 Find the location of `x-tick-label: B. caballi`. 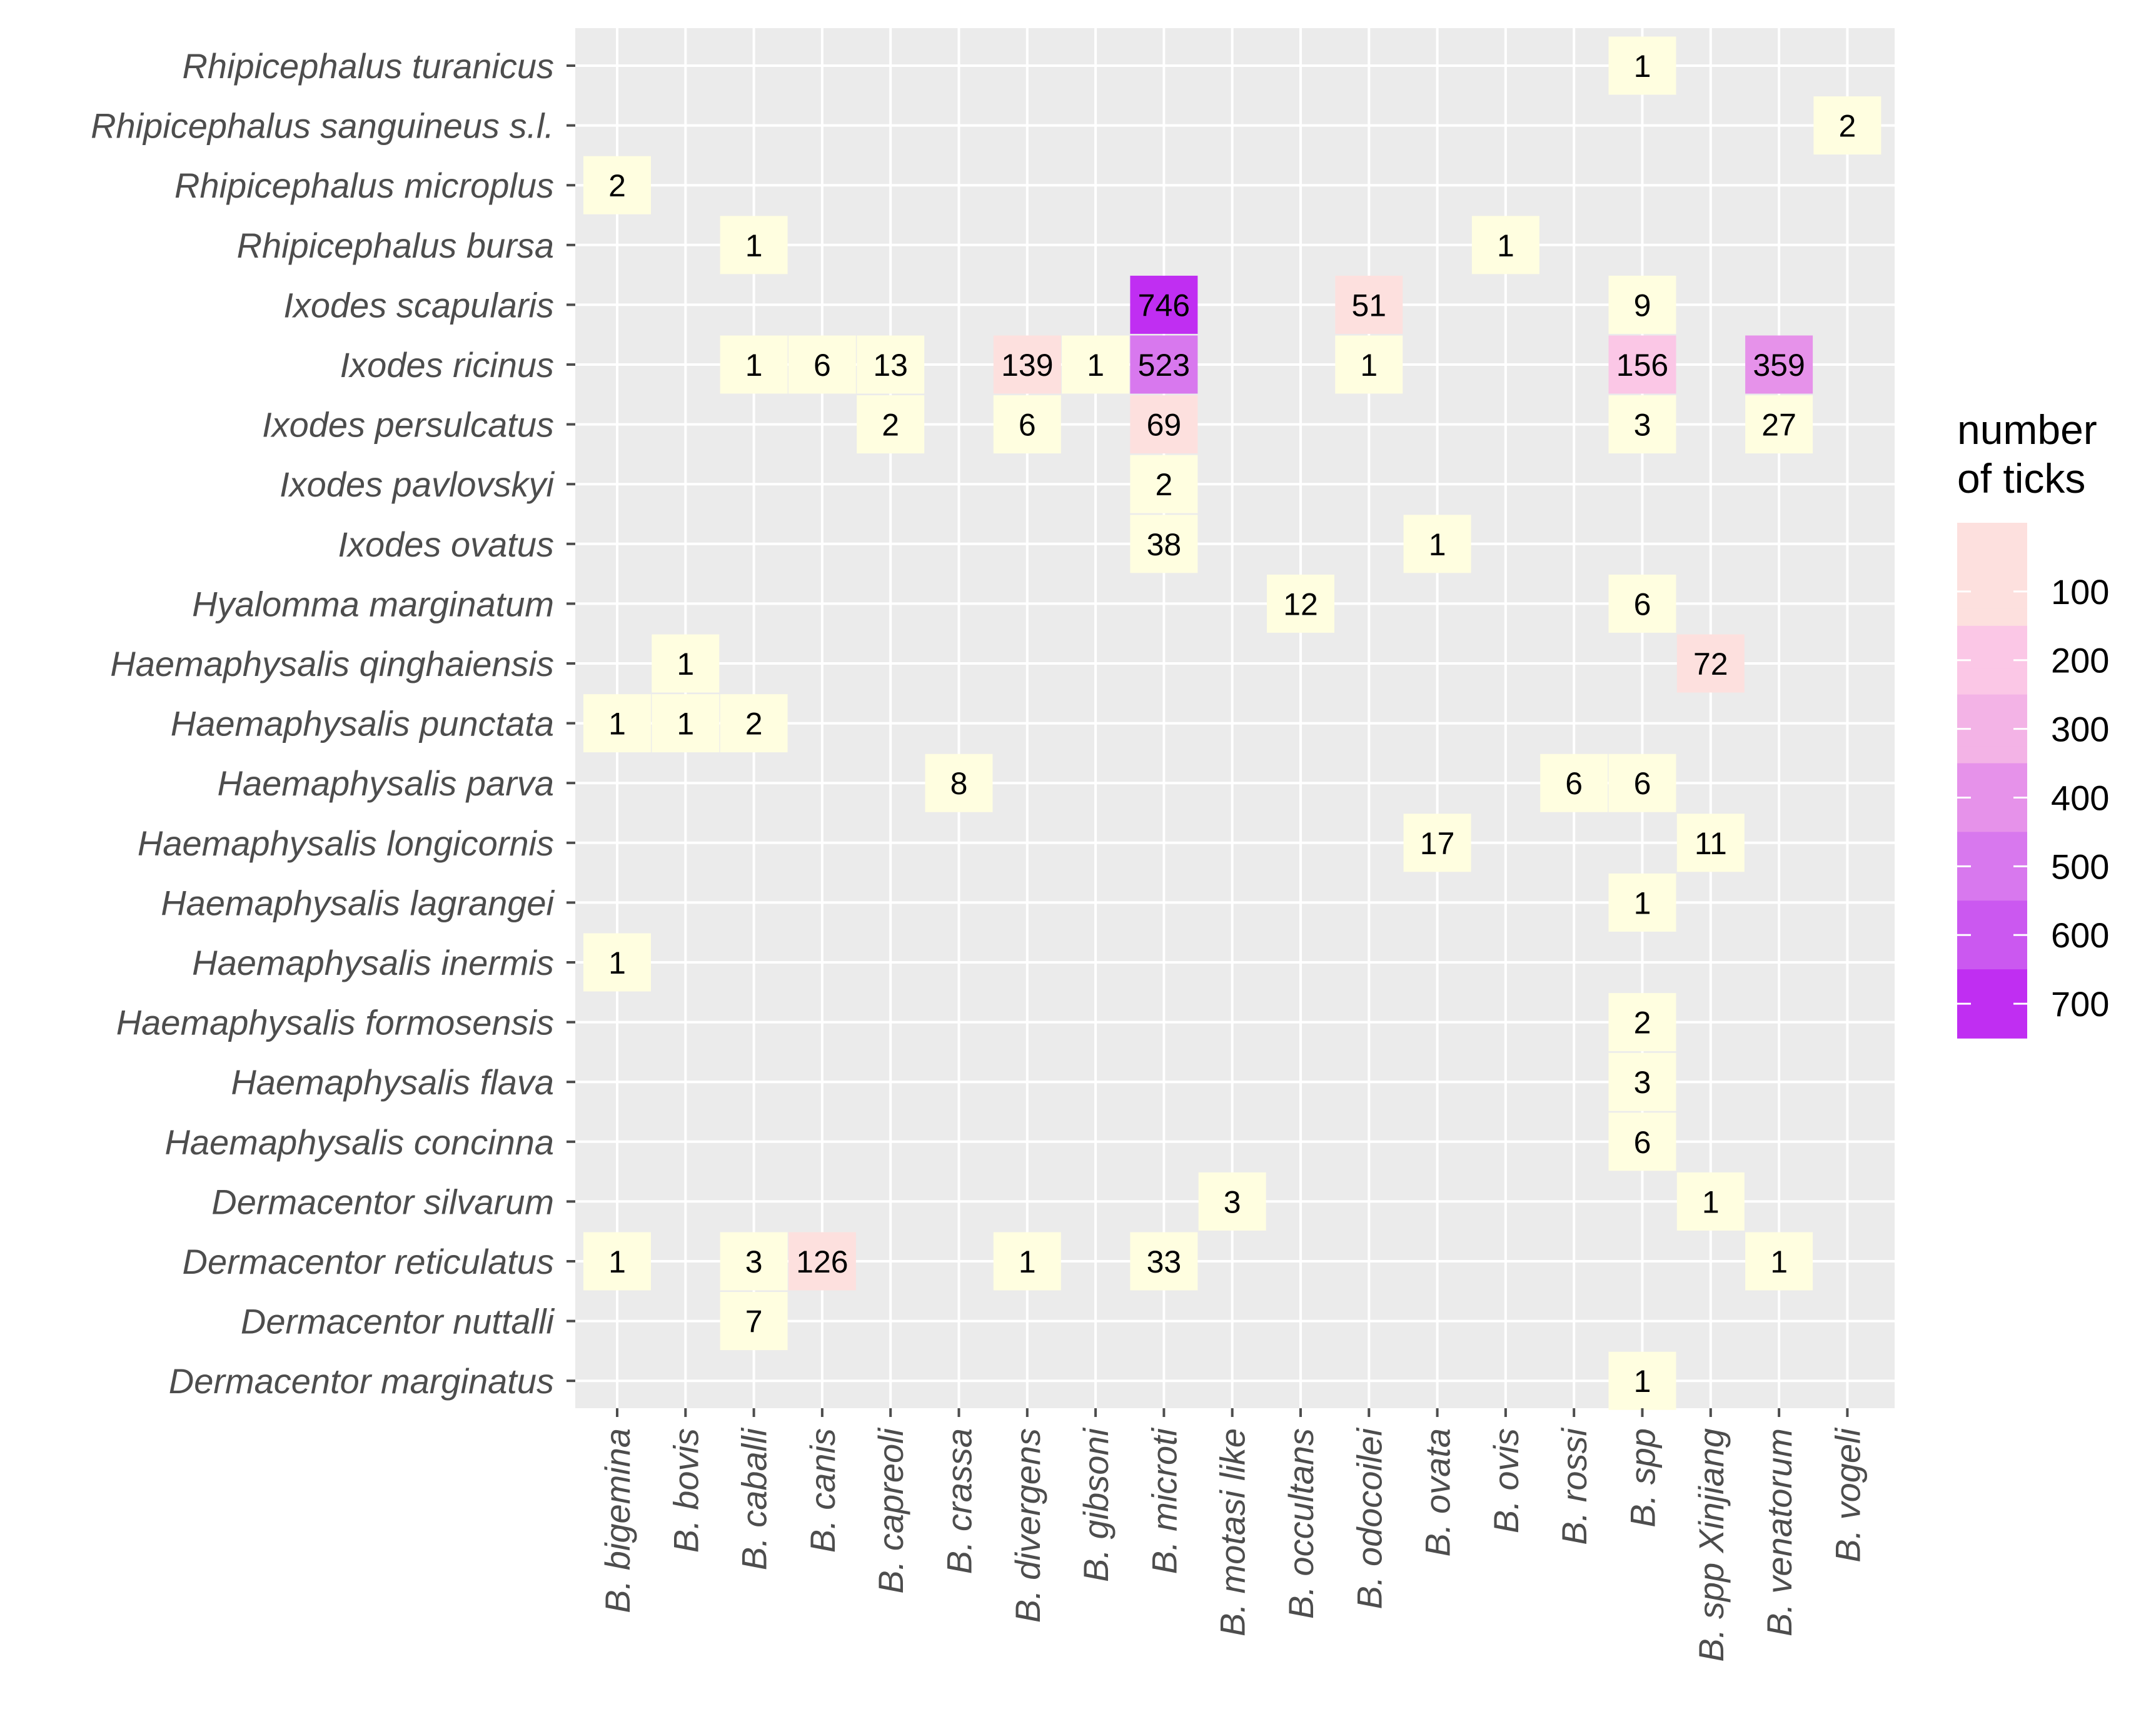

x-tick-label: B. caballi is located at coordinates (754, 1498).